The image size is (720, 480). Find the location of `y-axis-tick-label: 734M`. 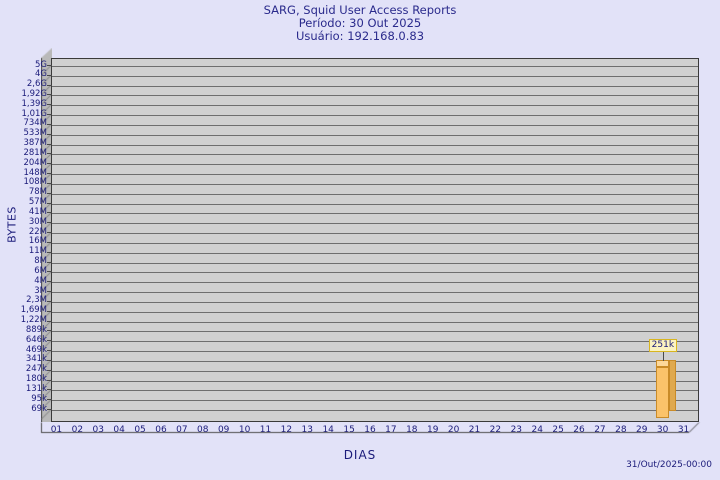

y-axis-tick-label: 734M is located at coordinates (35, 123).